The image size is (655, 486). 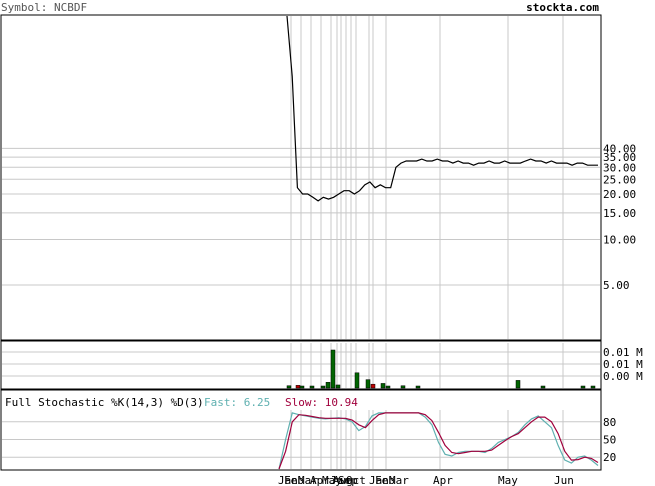 I want to click on stochastic-tick-label: 80, so click(x=609, y=422).